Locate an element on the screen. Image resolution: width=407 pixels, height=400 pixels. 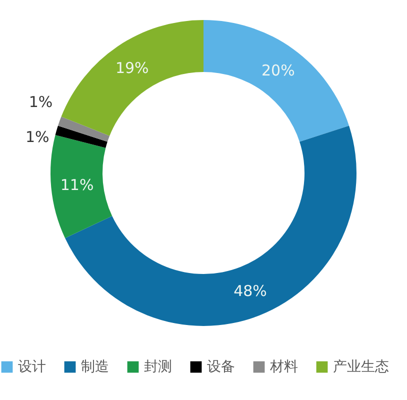
legend-label: 设计 is located at coordinates (32, 367).